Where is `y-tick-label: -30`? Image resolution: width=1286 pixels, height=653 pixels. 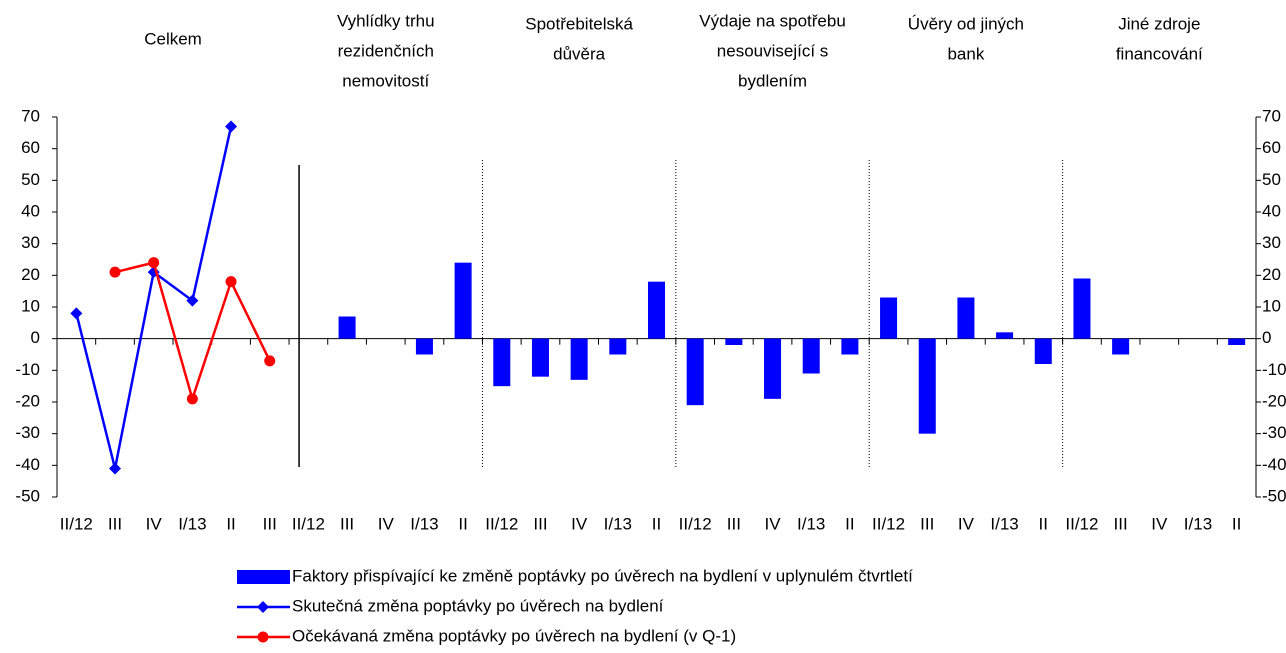 y-tick-label: -30 is located at coordinates (27, 432).